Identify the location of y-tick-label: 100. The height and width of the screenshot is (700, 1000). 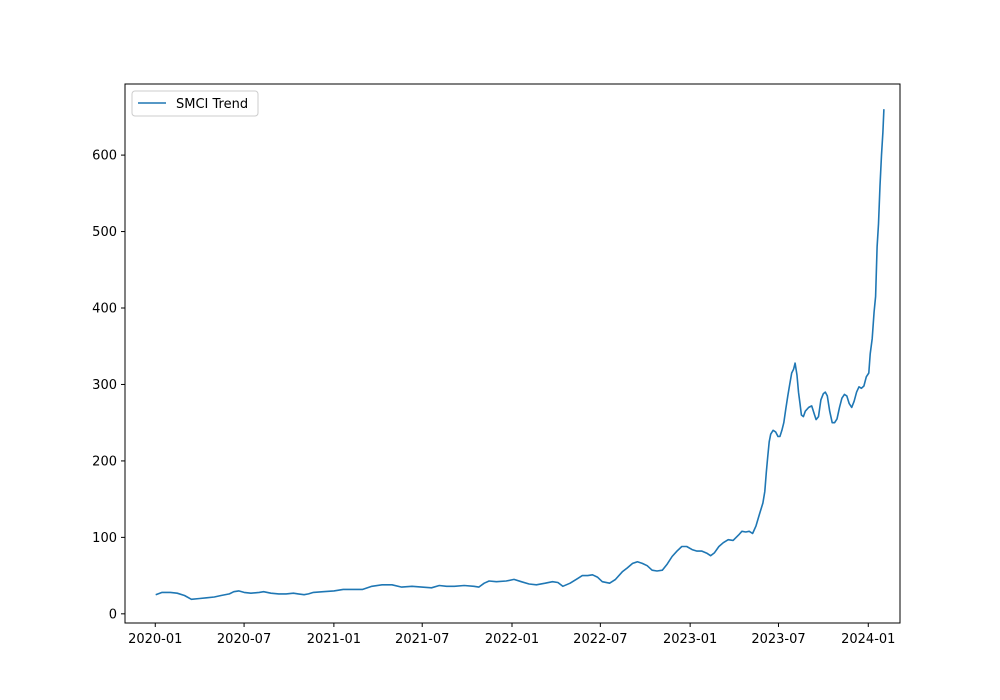
(104, 538).